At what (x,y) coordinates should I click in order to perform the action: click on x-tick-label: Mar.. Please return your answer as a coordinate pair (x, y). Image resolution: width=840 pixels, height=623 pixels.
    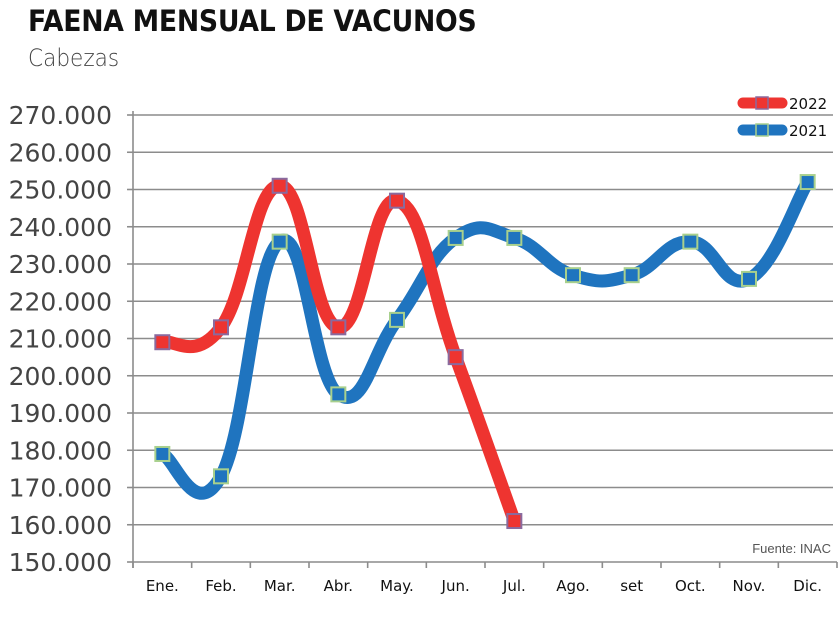
    Looking at the image, I should click on (280, 586).